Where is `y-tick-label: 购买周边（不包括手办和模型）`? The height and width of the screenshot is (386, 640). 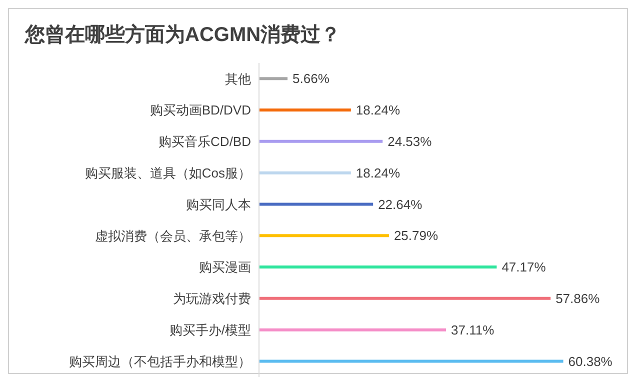
y-tick-label: 购买周边（不包括手办和模型） is located at coordinates (160, 361).